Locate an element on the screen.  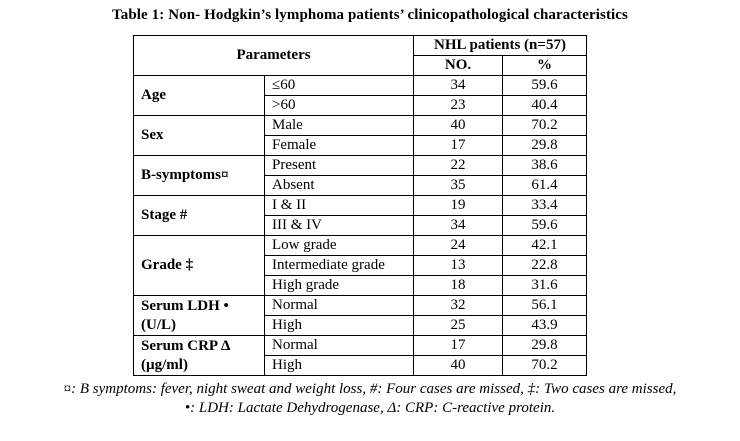
category-label: Serum LDH • is located at coordinates (185, 305).